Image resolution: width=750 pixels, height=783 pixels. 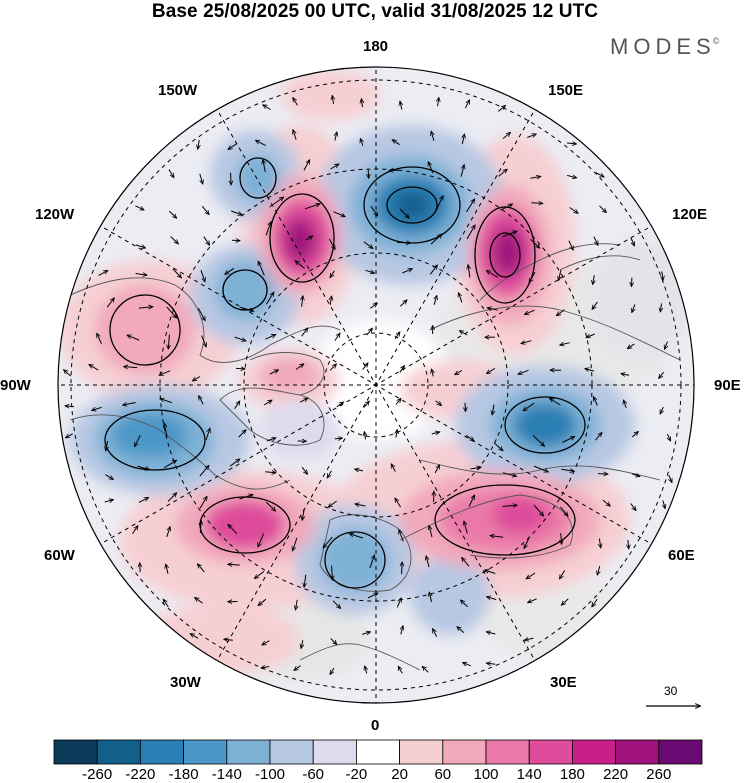 I want to click on colorbar-tick-label: 220, so click(x=616, y=774).